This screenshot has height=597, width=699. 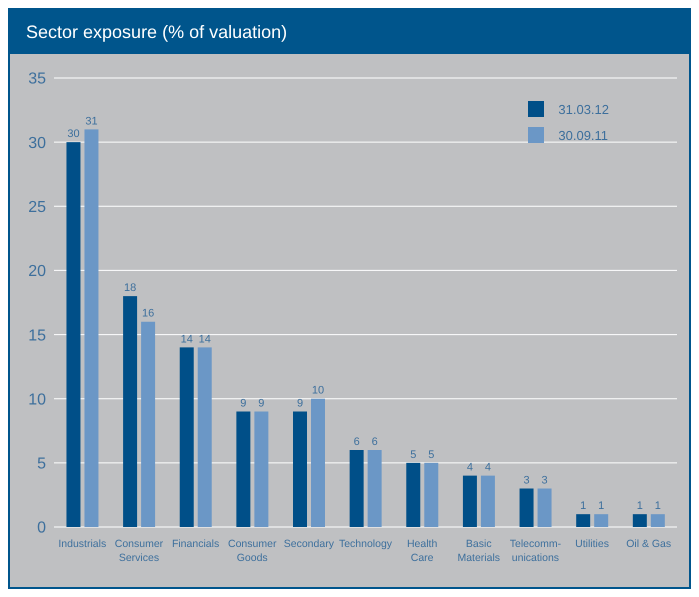 What do you see at coordinates (37, 143) in the screenshot?
I see `y-tick-label: 30` at bounding box center [37, 143].